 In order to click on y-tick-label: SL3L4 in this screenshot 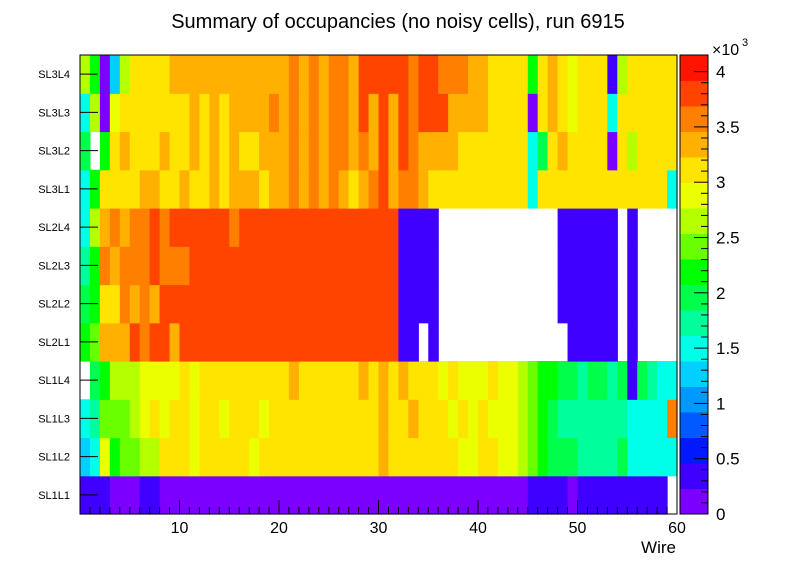, I will do `click(54, 75)`.